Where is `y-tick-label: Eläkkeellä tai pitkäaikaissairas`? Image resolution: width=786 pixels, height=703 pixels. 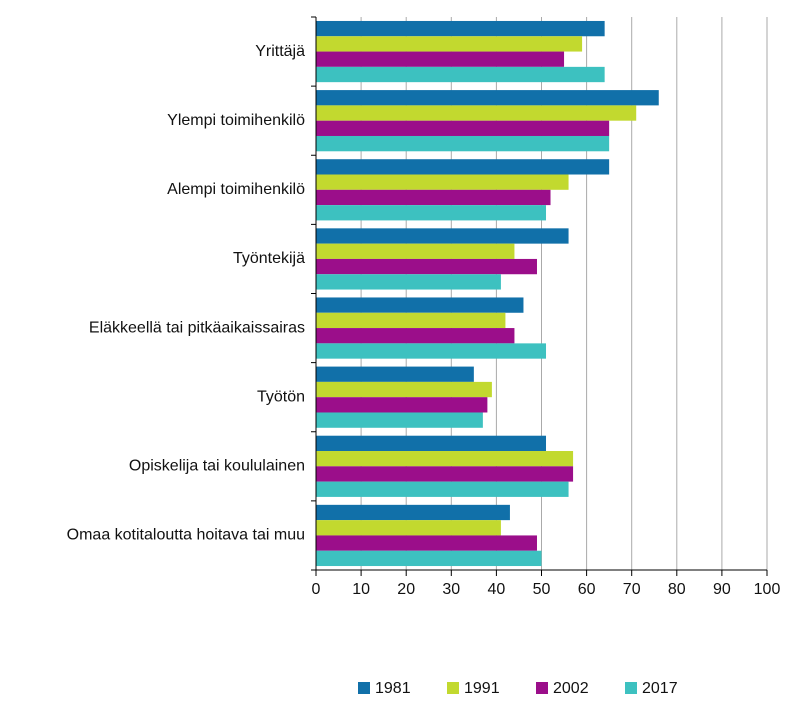 y-tick-label: Eläkkeellä tai pitkäaikaissairas is located at coordinates (197, 327).